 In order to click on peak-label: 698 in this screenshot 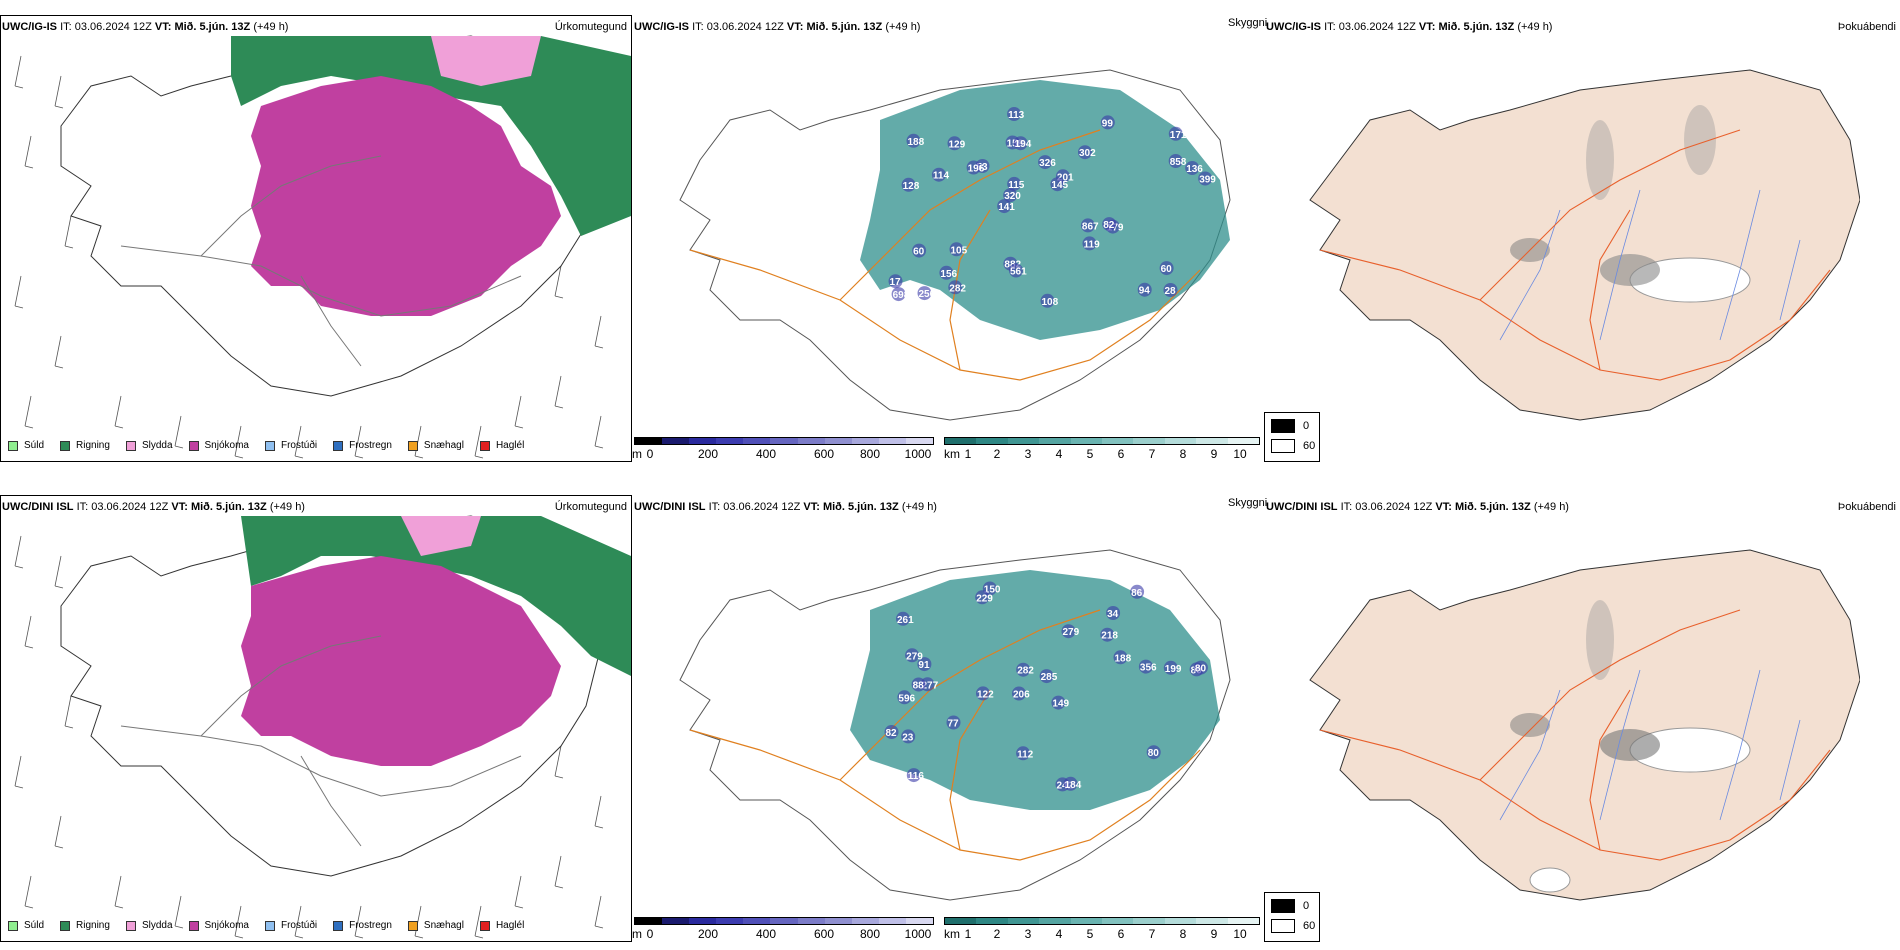, I will do `click(901, 295)`.